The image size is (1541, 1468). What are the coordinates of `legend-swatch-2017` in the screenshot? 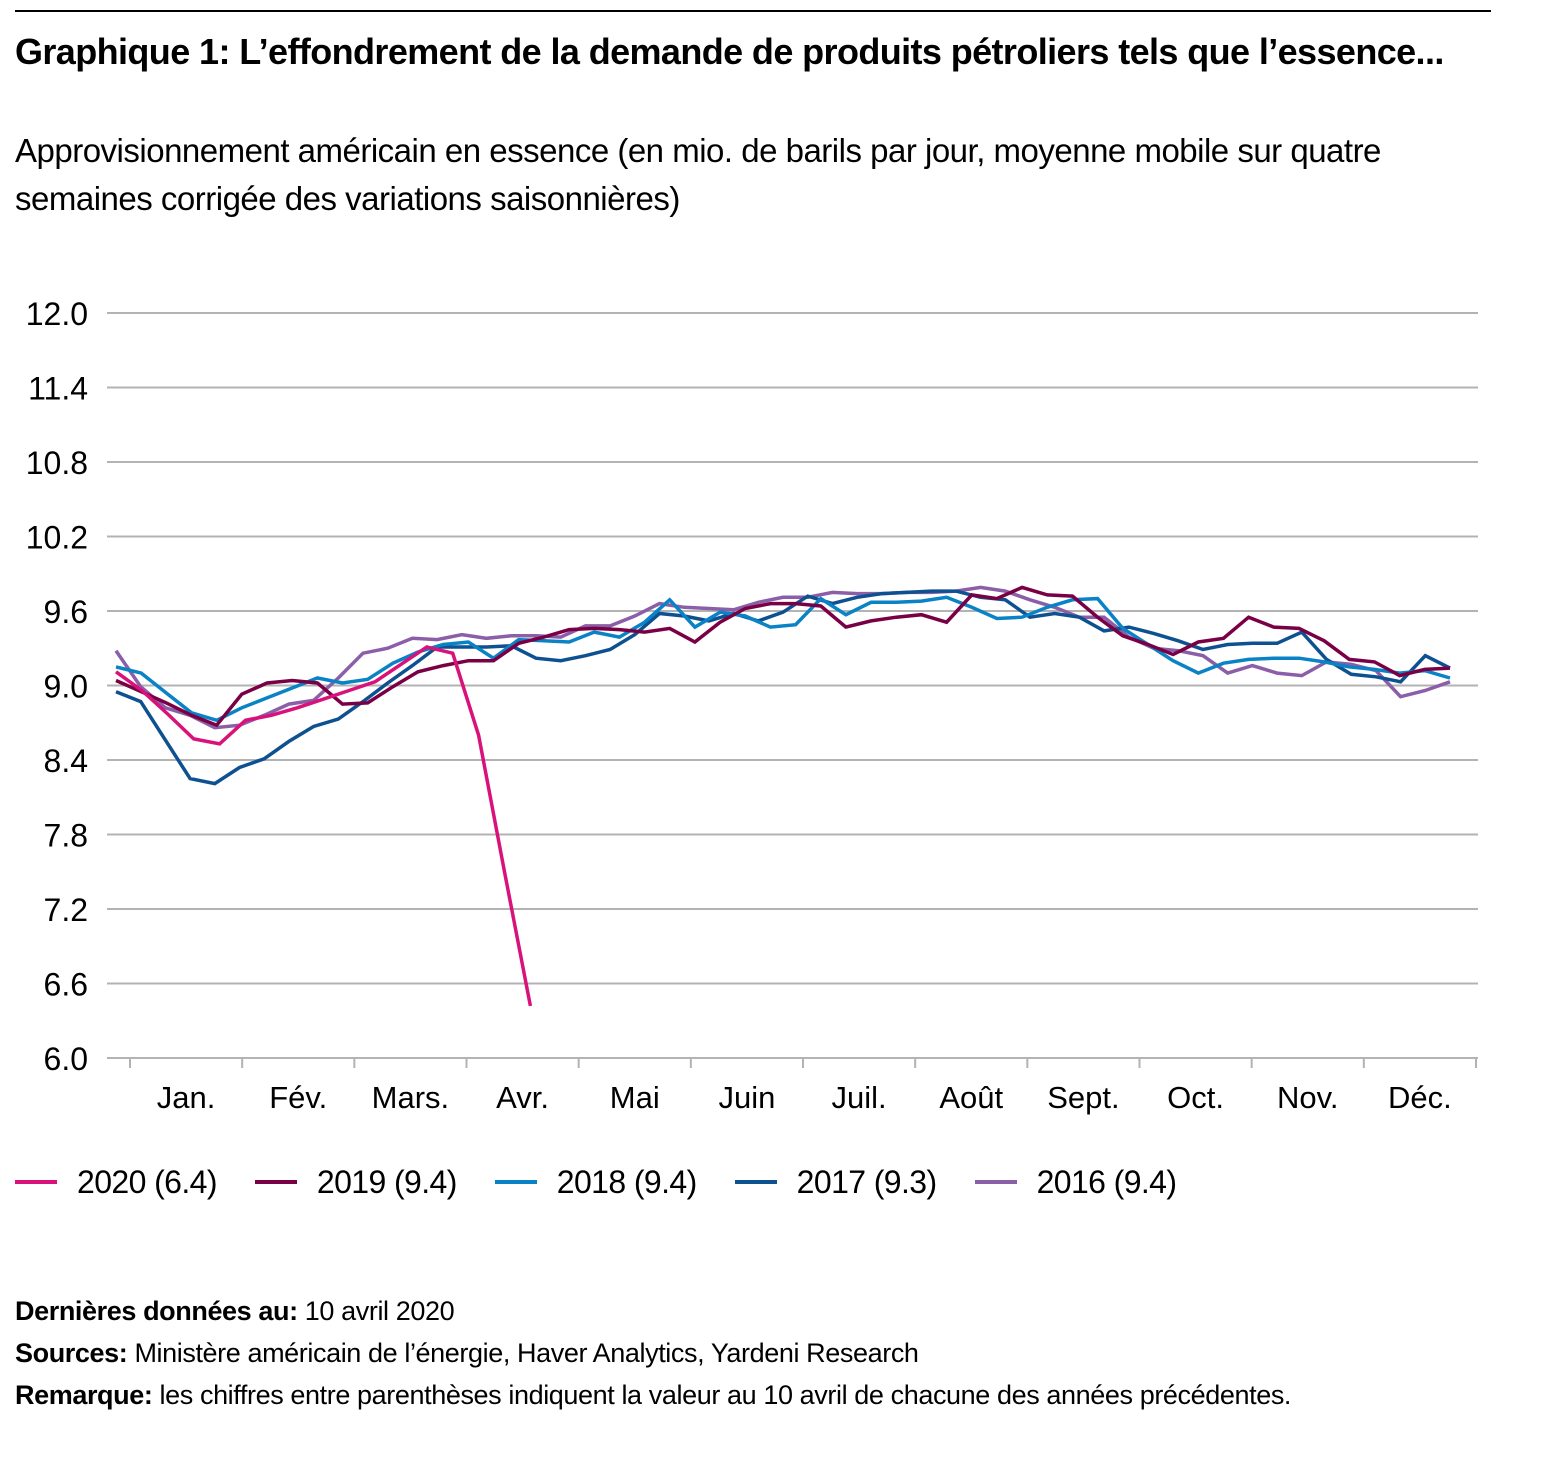 It's located at (755, 1182).